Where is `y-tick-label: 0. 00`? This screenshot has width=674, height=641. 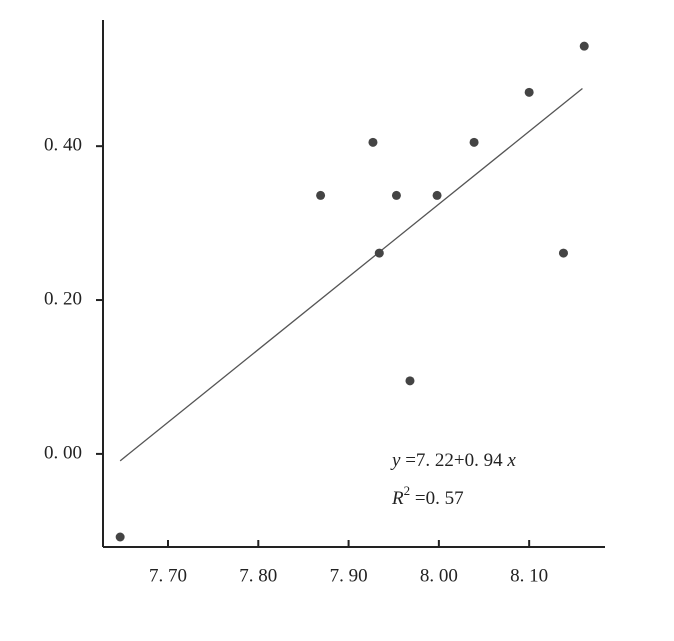 y-tick-label: 0. 00 is located at coordinates (63, 452).